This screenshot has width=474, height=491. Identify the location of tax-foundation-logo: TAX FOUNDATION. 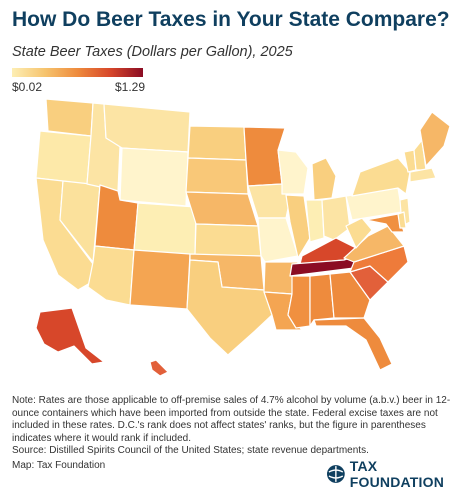
(400, 474).